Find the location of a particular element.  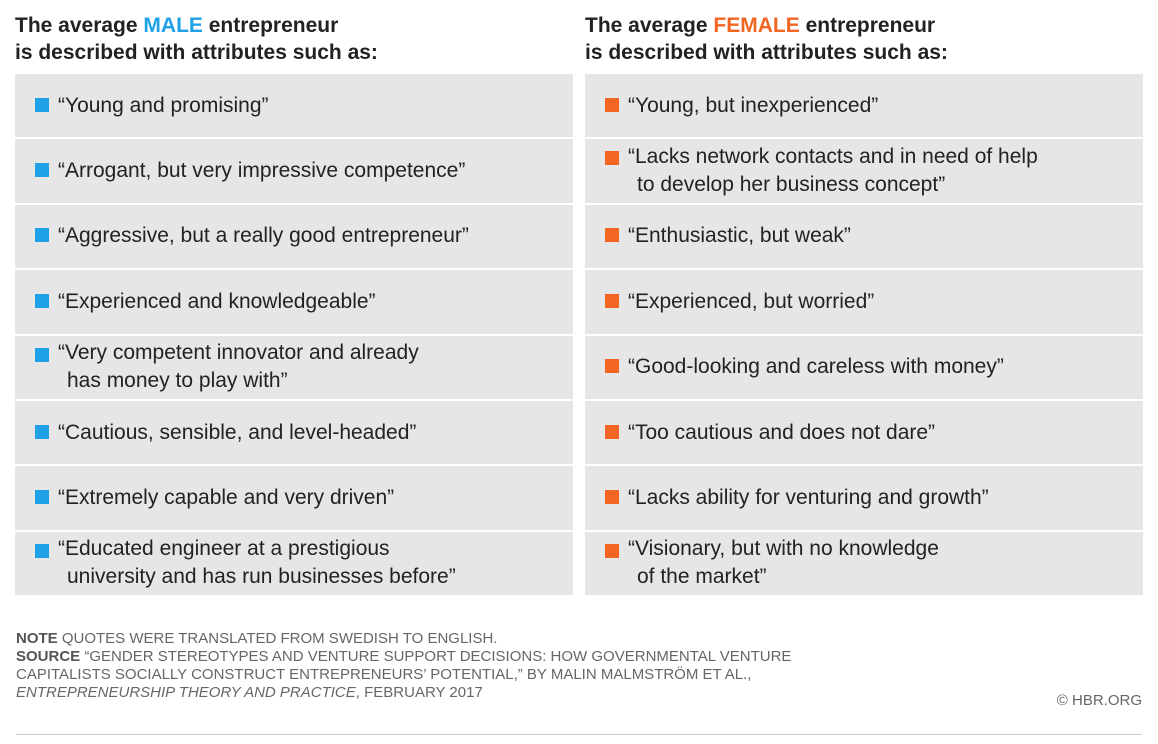

row: “Young and promising” is located at coordinates (294, 106).